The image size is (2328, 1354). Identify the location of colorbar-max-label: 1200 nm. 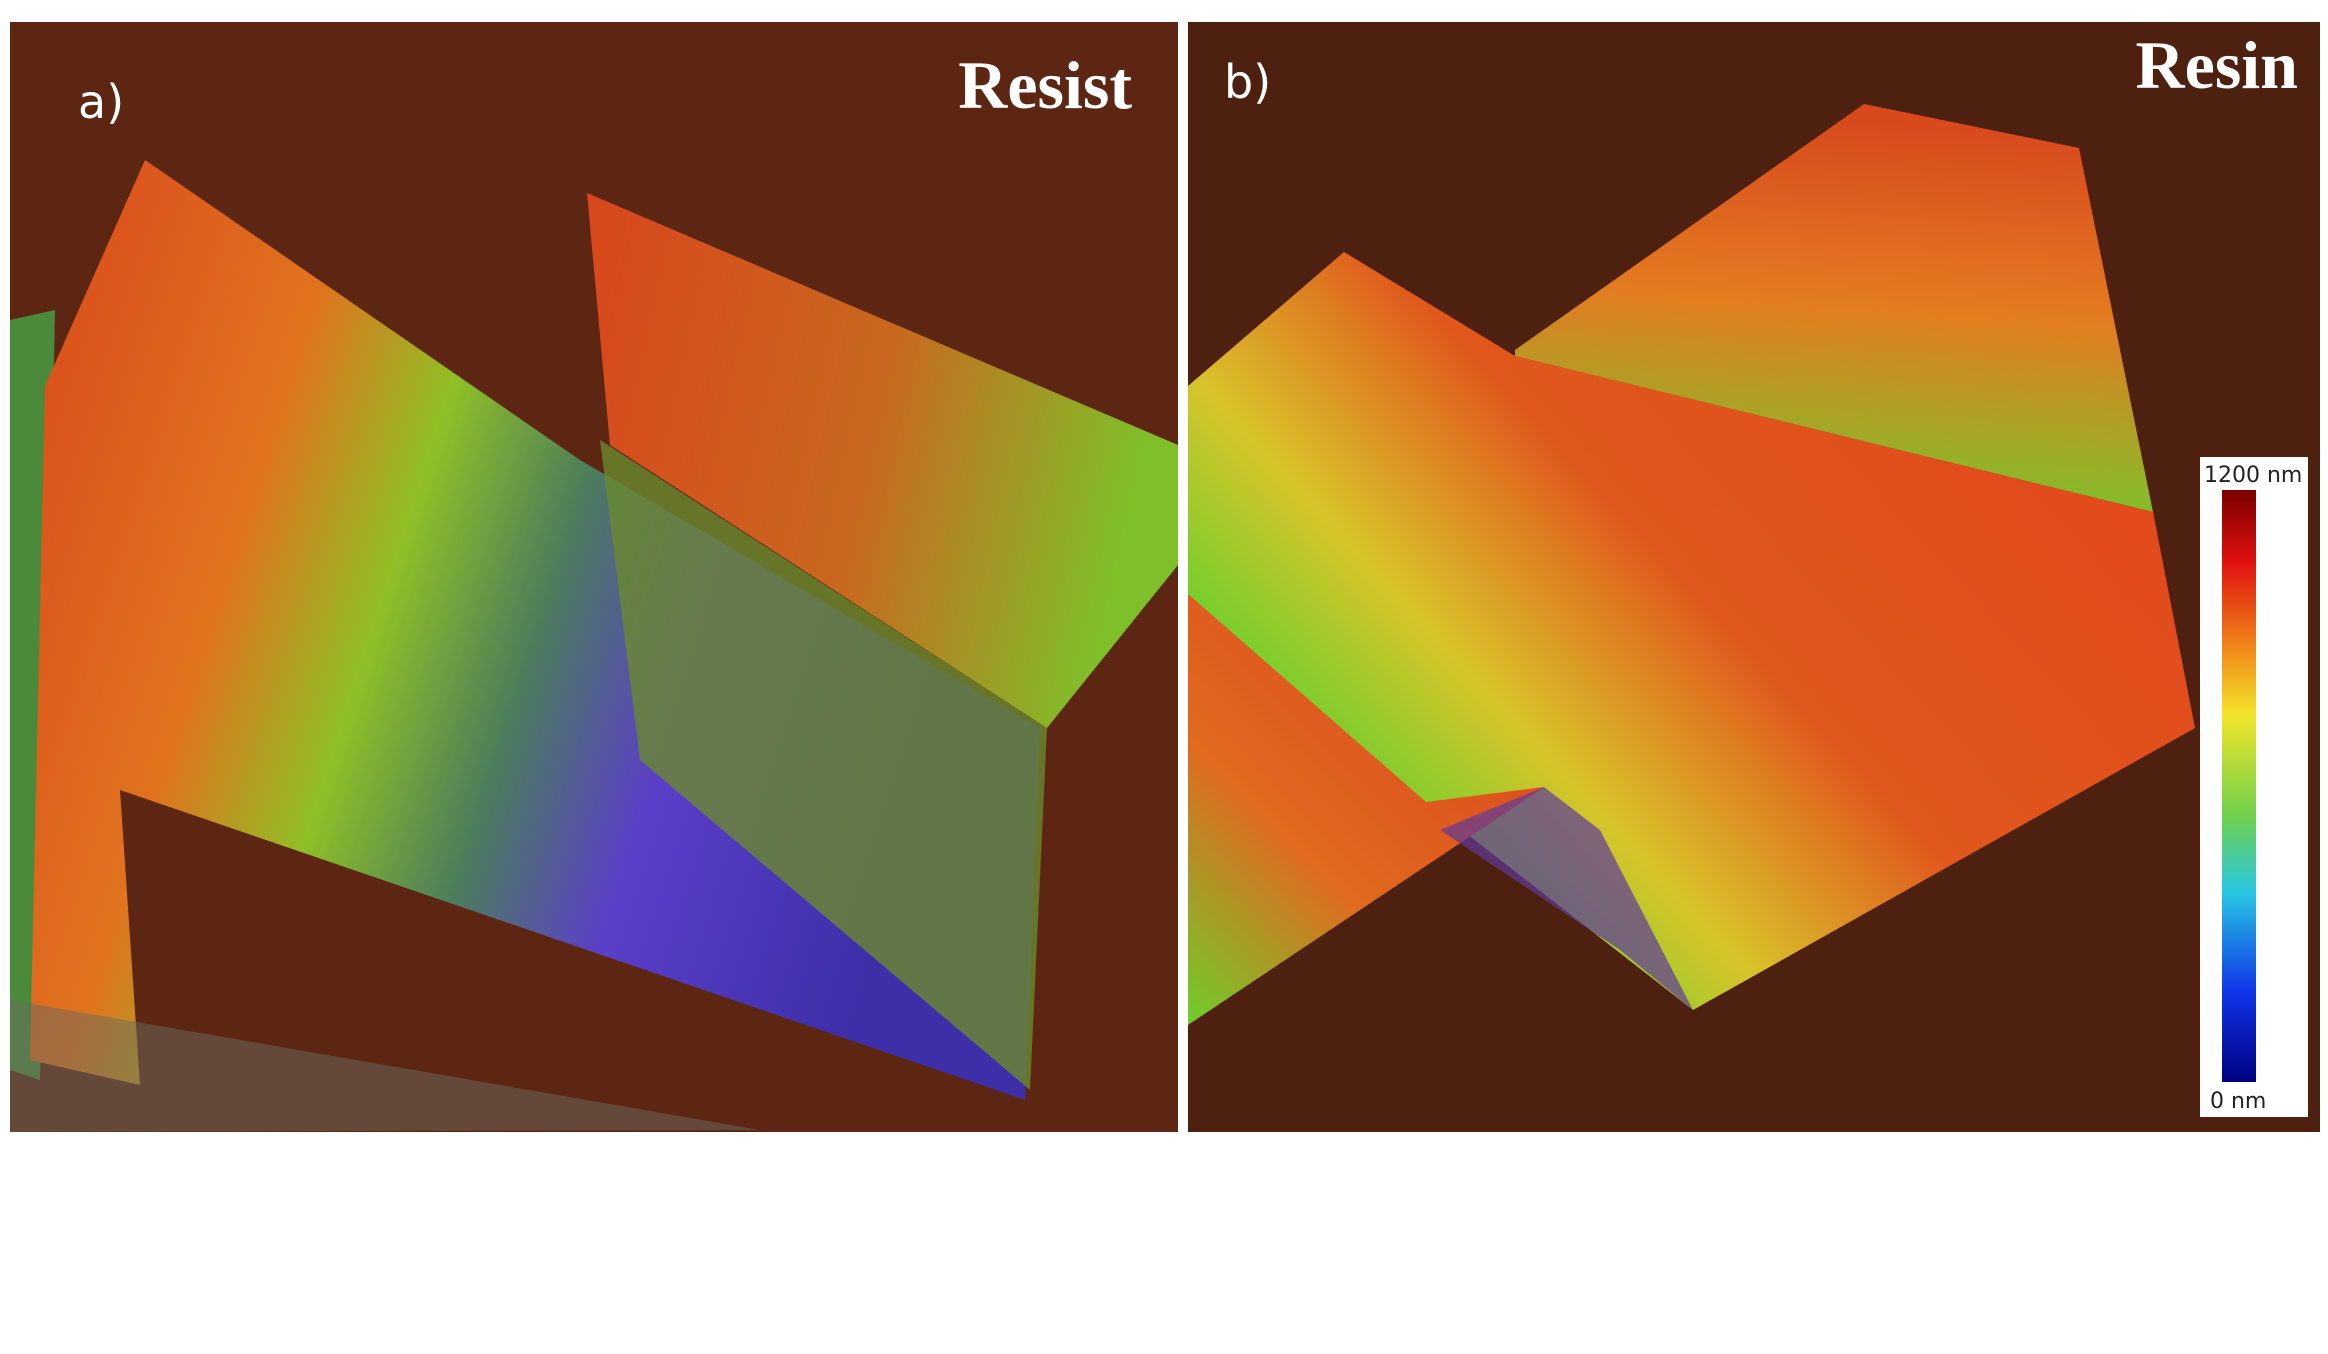
(2253, 475).